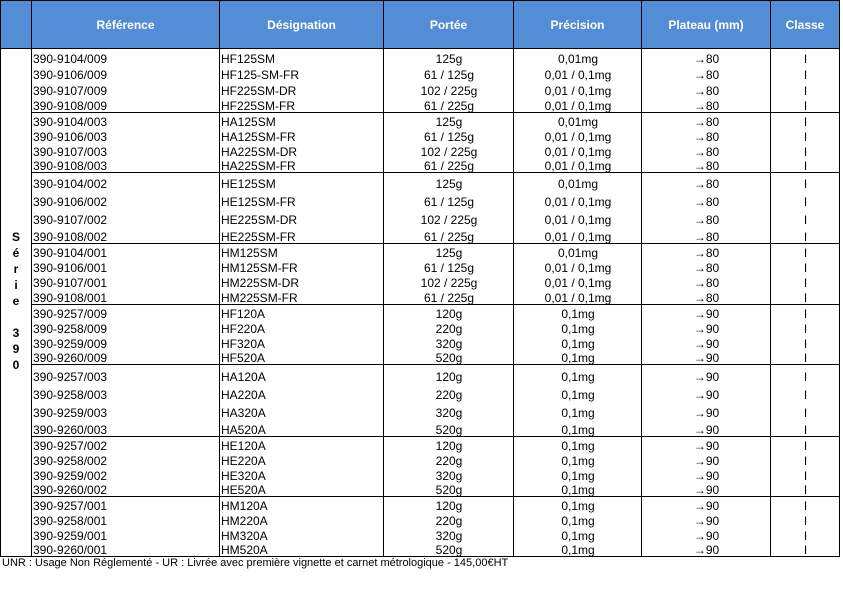  I want to click on cell-designation: HE125SM-FR, so click(301, 199).